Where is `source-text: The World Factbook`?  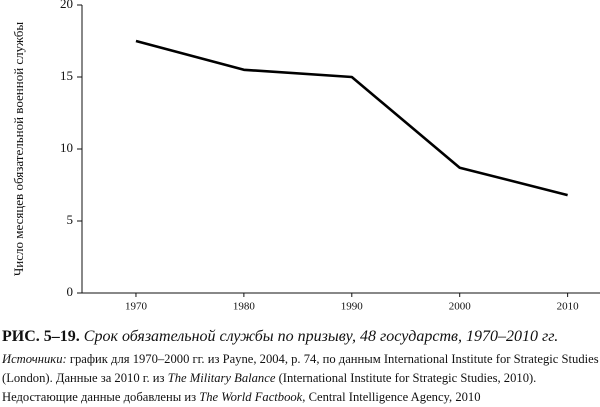 source-text: The World Factbook is located at coordinates (251, 397).